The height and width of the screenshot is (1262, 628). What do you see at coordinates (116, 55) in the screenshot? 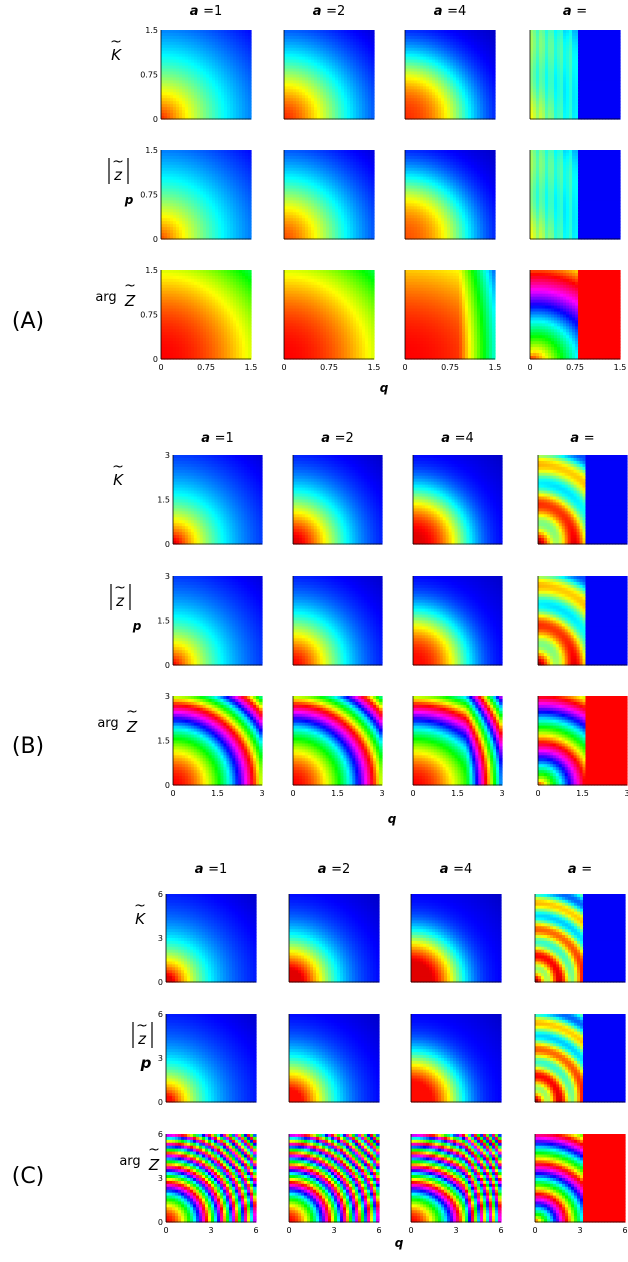
I see `row-label-symbol: K` at bounding box center [116, 55].